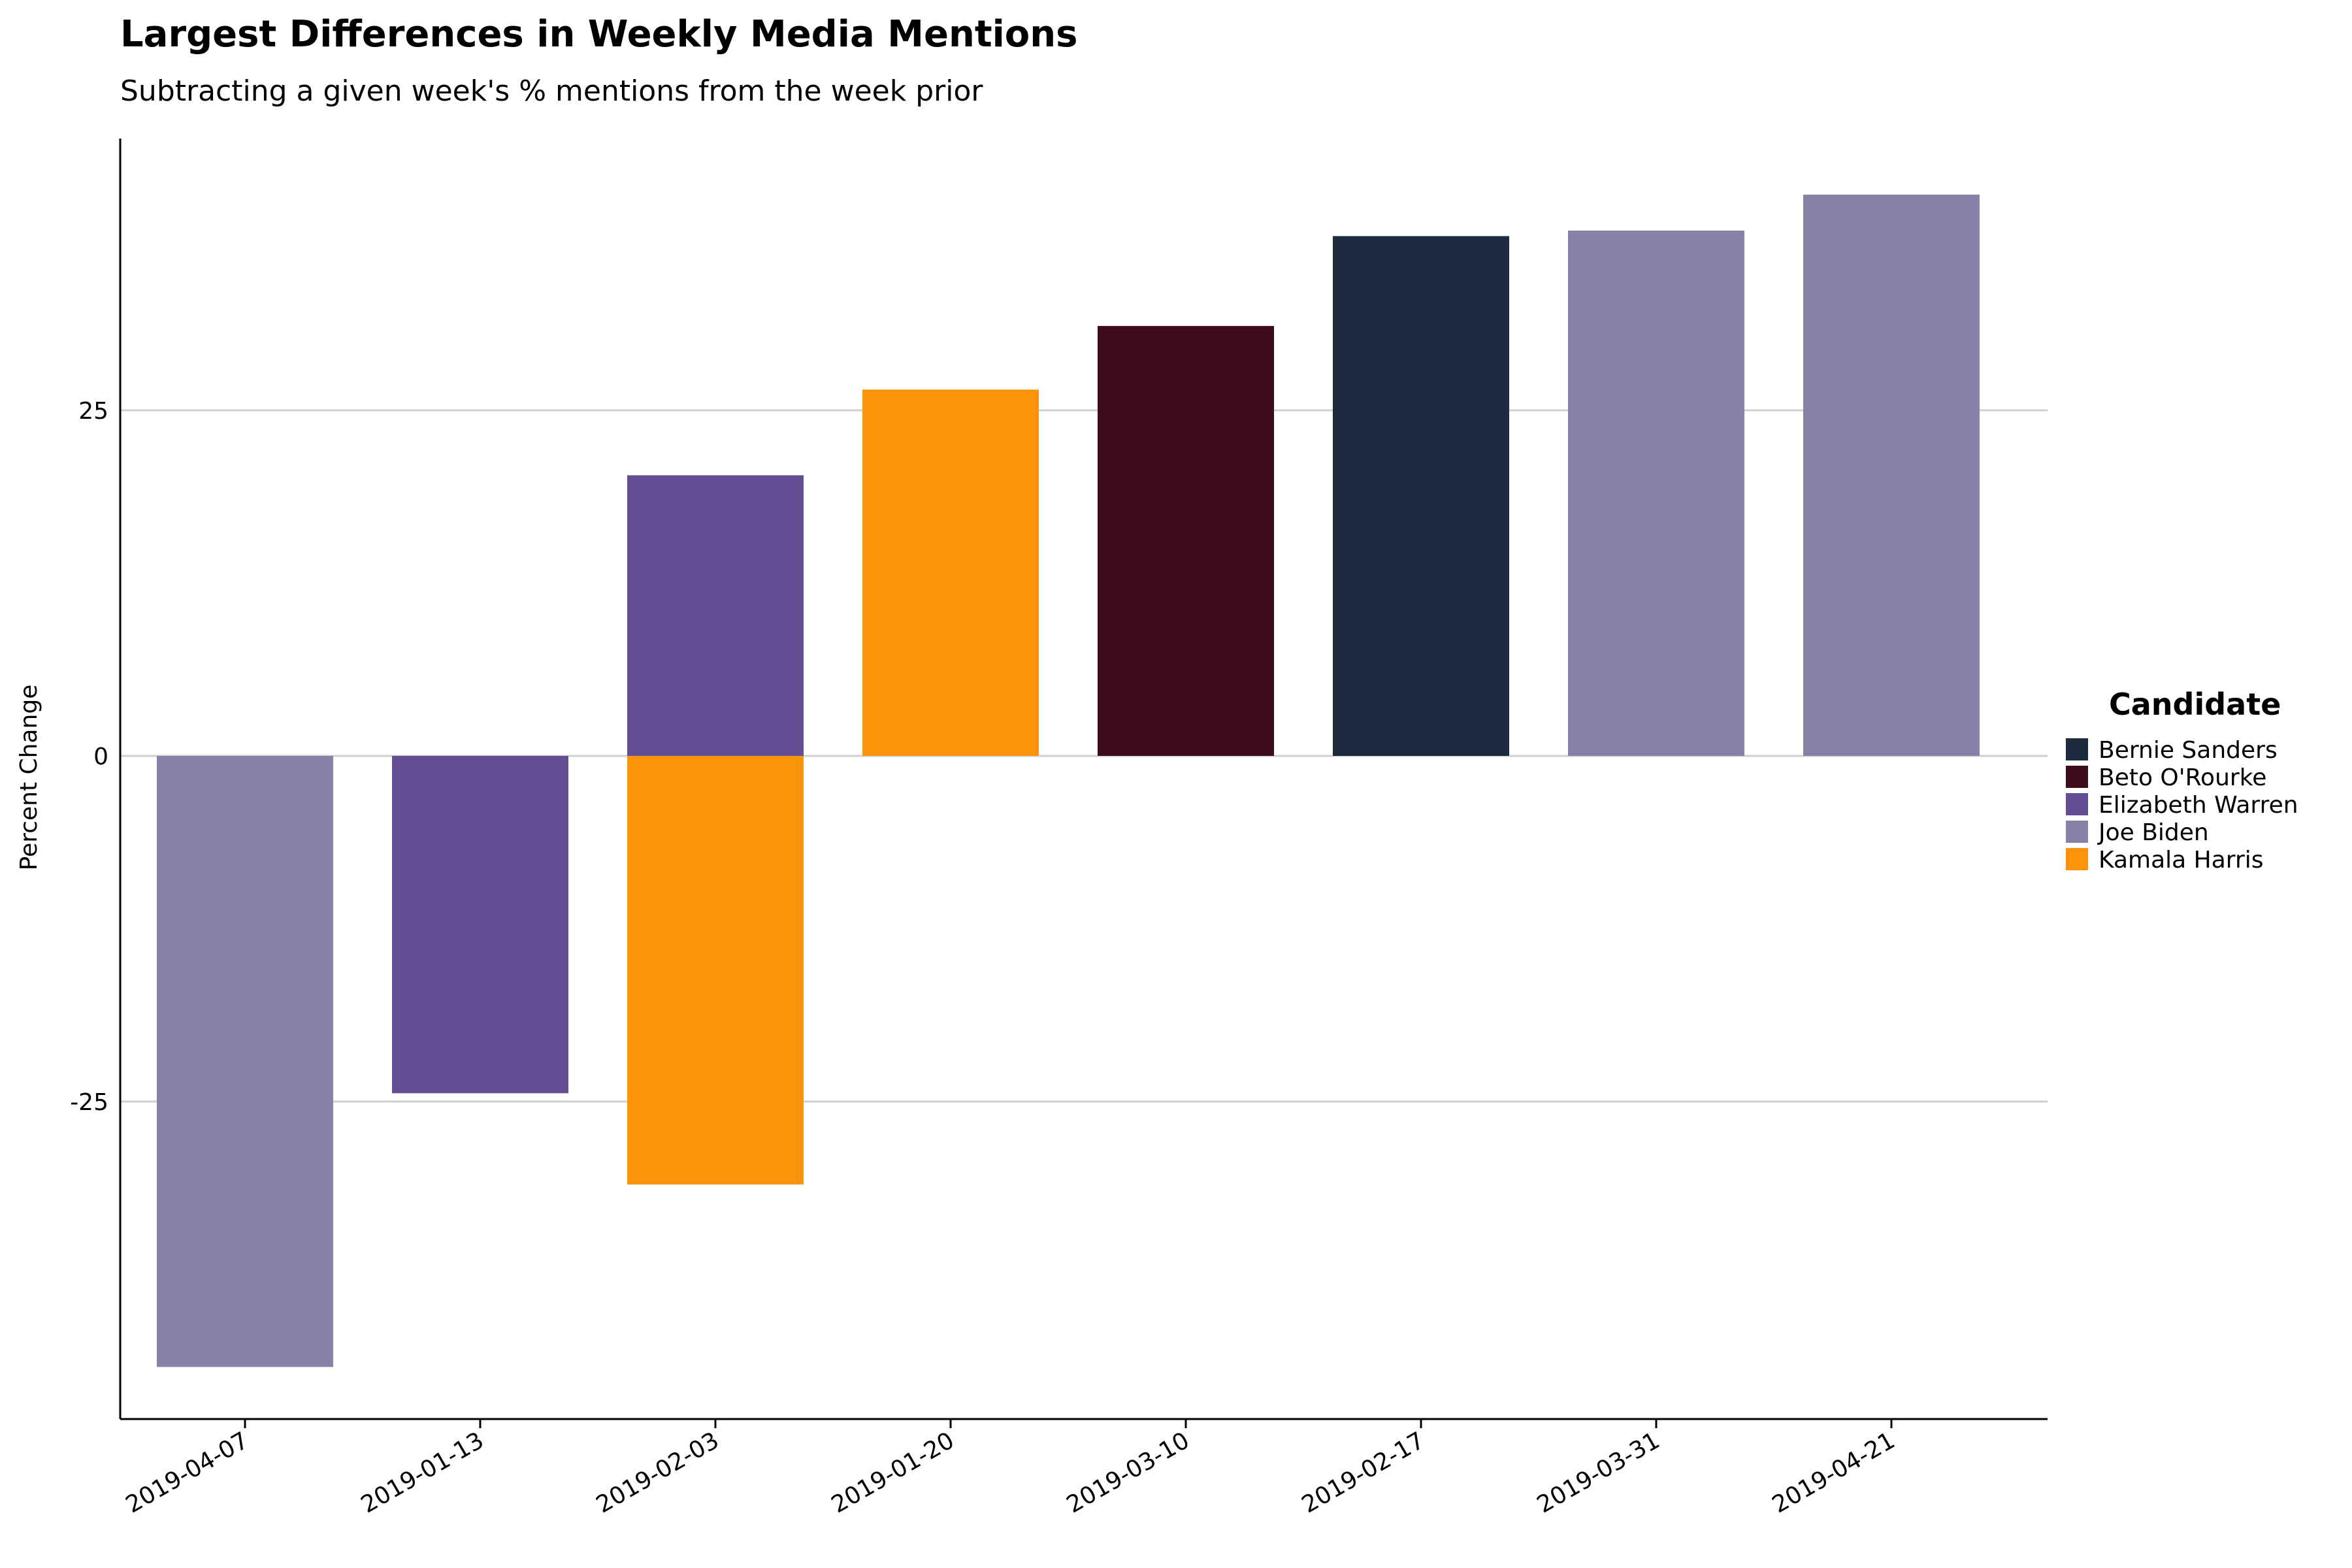 The width and height of the screenshot is (2352, 1568). What do you see at coordinates (1834, 1472) in the screenshot?
I see `x-tick-label: 2019-04-21` at bounding box center [1834, 1472].